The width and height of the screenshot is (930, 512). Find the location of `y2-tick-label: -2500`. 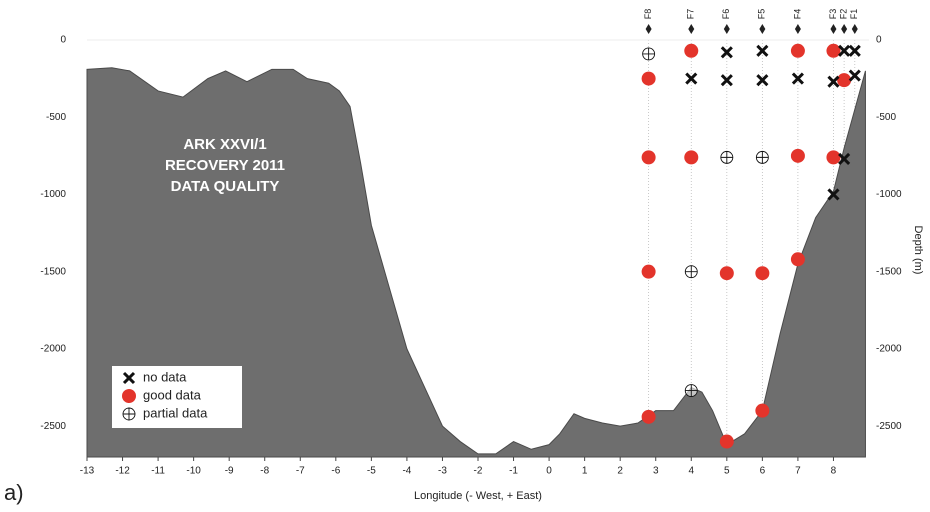

y2-tick-label: -2500 is located at coordinates (889, 426).